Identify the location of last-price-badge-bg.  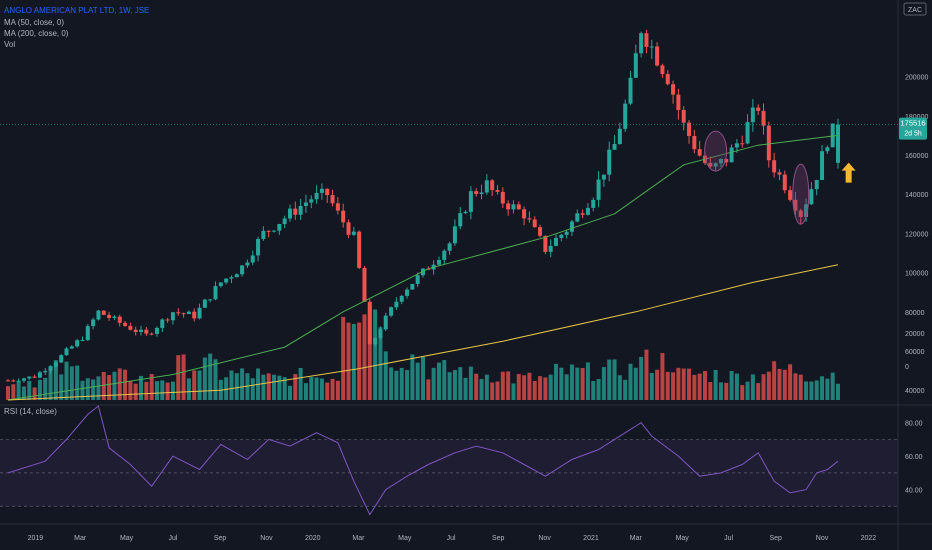
(913, 128).